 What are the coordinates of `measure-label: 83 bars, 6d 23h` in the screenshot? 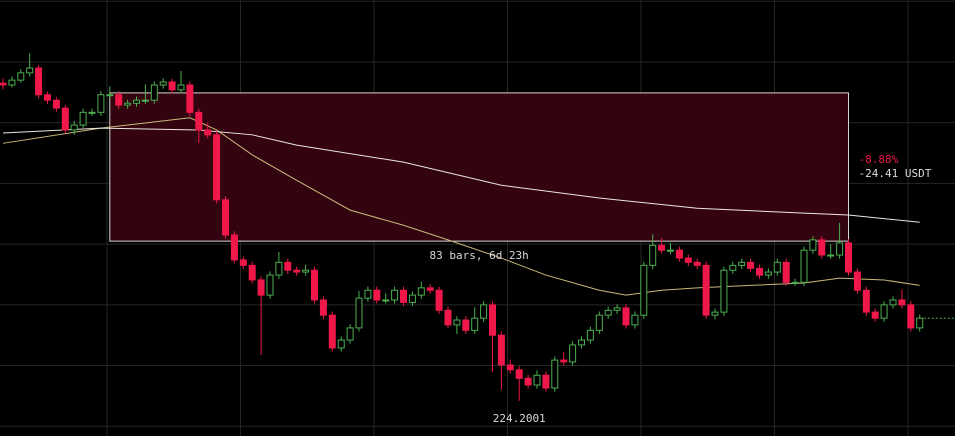 It's located at (478, 255).